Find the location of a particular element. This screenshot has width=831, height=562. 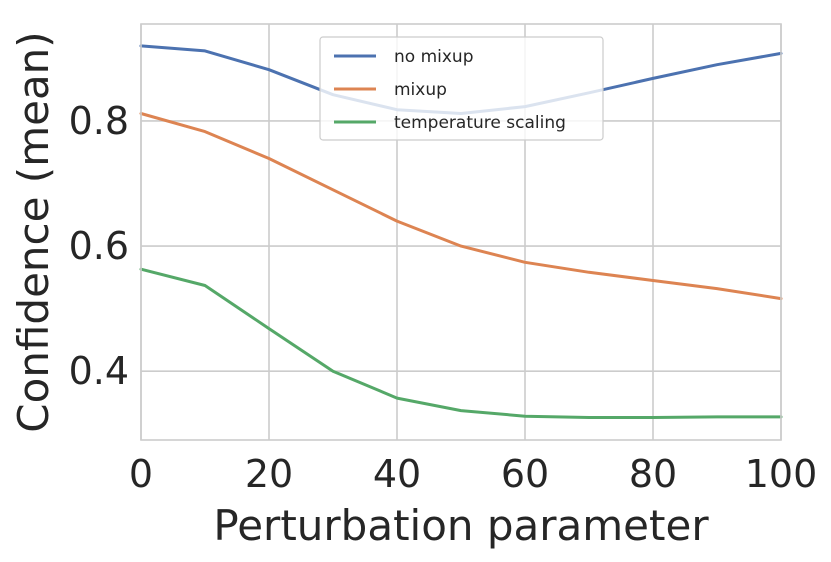

y-axis-label: Confidence (mean) is located at coordinates (33, 231).